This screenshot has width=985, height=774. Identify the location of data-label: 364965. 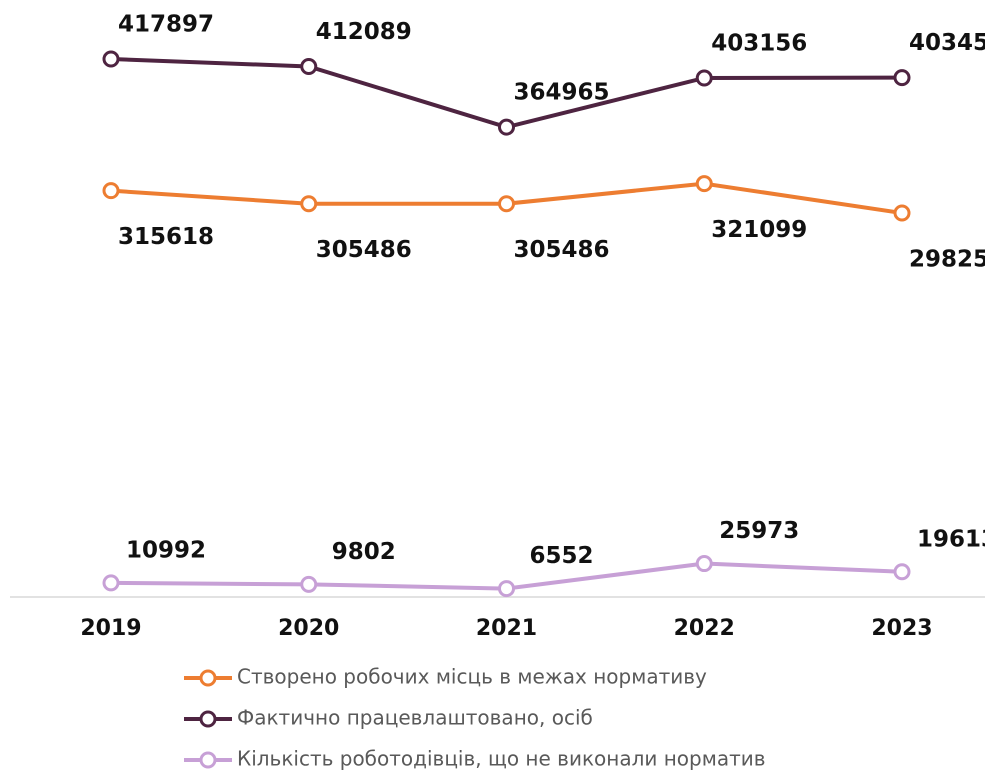
(561, 93).